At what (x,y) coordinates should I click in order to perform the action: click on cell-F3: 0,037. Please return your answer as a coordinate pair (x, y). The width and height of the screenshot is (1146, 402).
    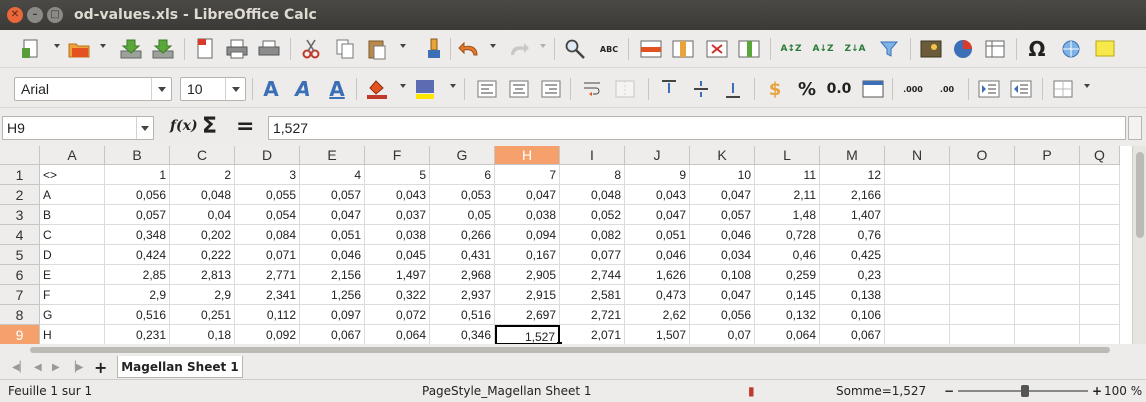
    Looking at the image, I should click on (397, 215).